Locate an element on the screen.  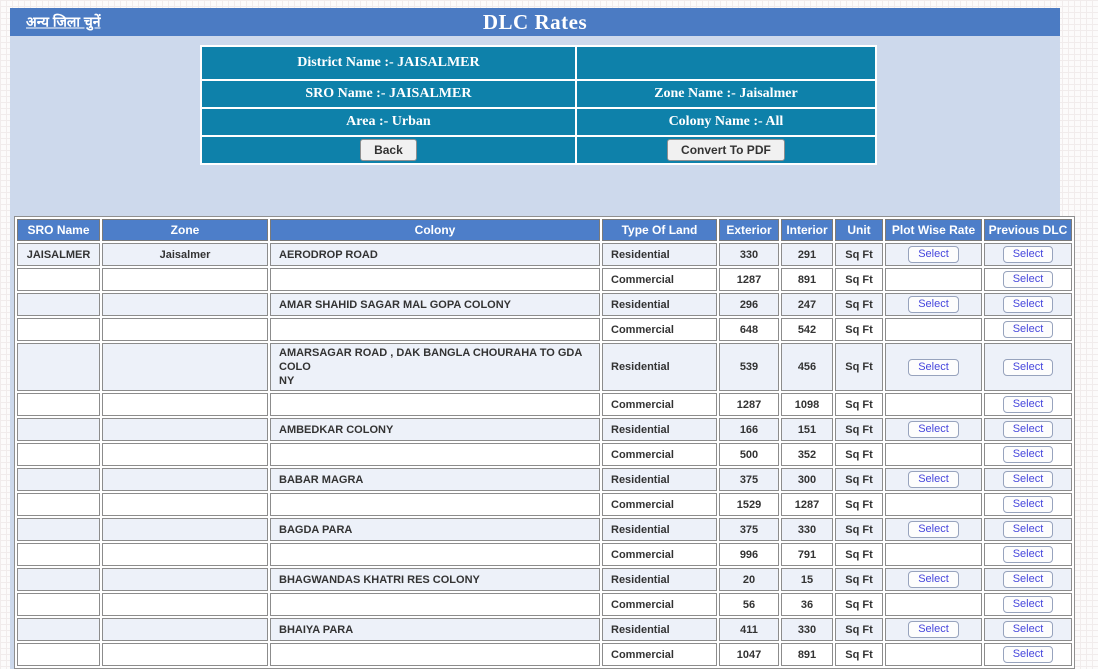
interior-cell: 891 is located at coordinates (807, 654).